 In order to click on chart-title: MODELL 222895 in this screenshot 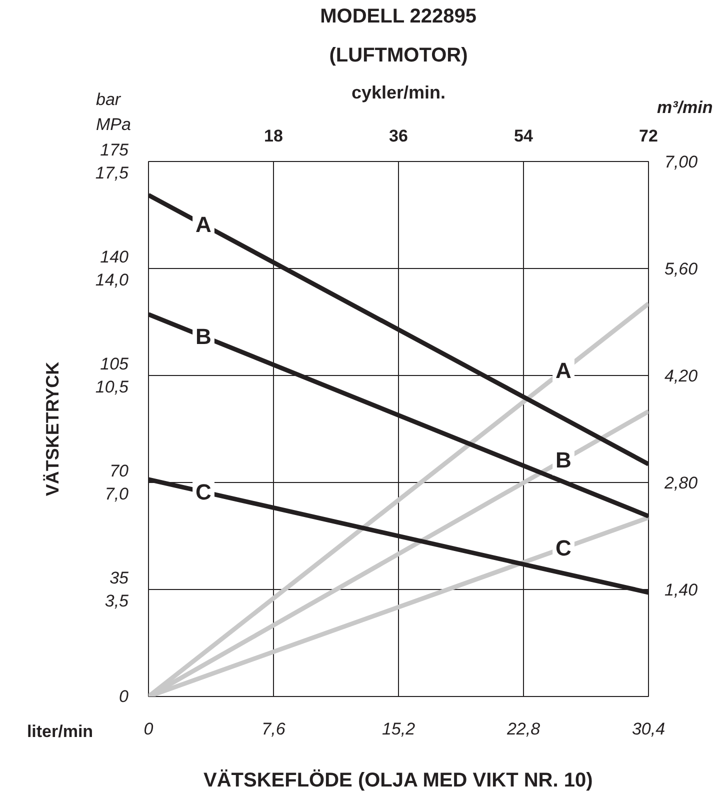, I will do `click(398, 17)`.